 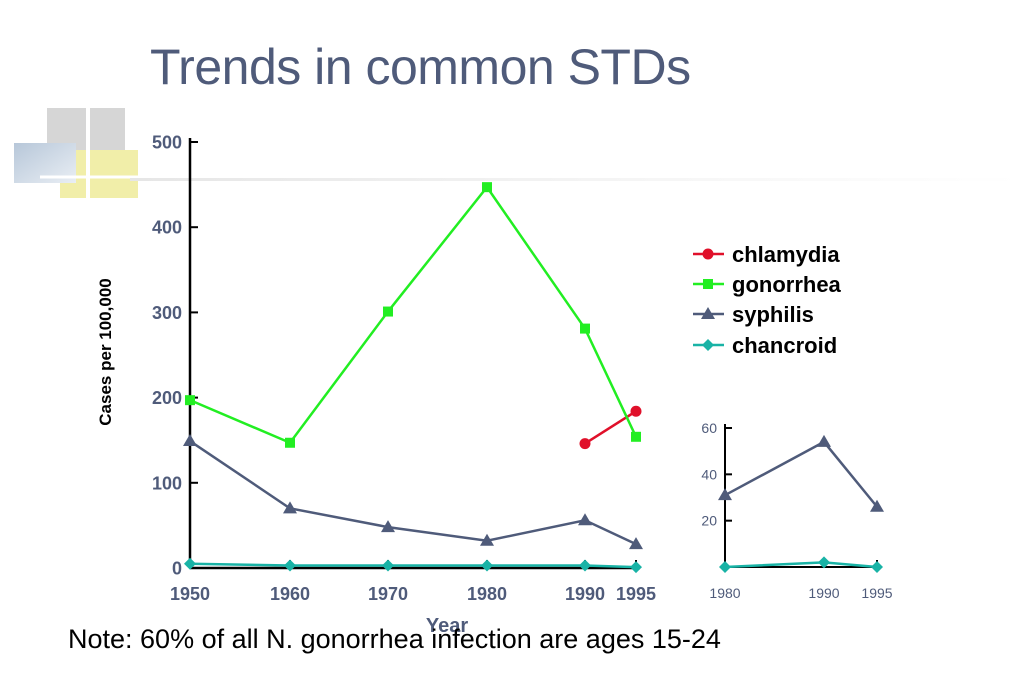 I want to click on legend-gonorrhea-label: gonorrhea, so click(x=787, y=284).